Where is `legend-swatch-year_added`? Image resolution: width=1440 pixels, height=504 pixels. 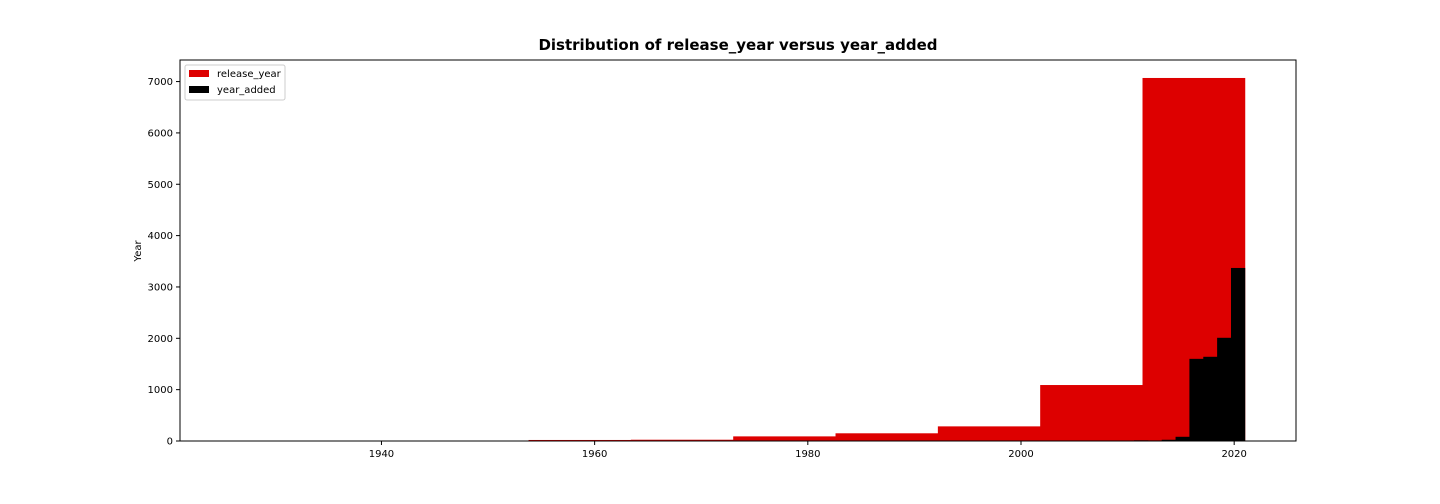
legend-swatch-year_added is located at coordinates (199, 89).